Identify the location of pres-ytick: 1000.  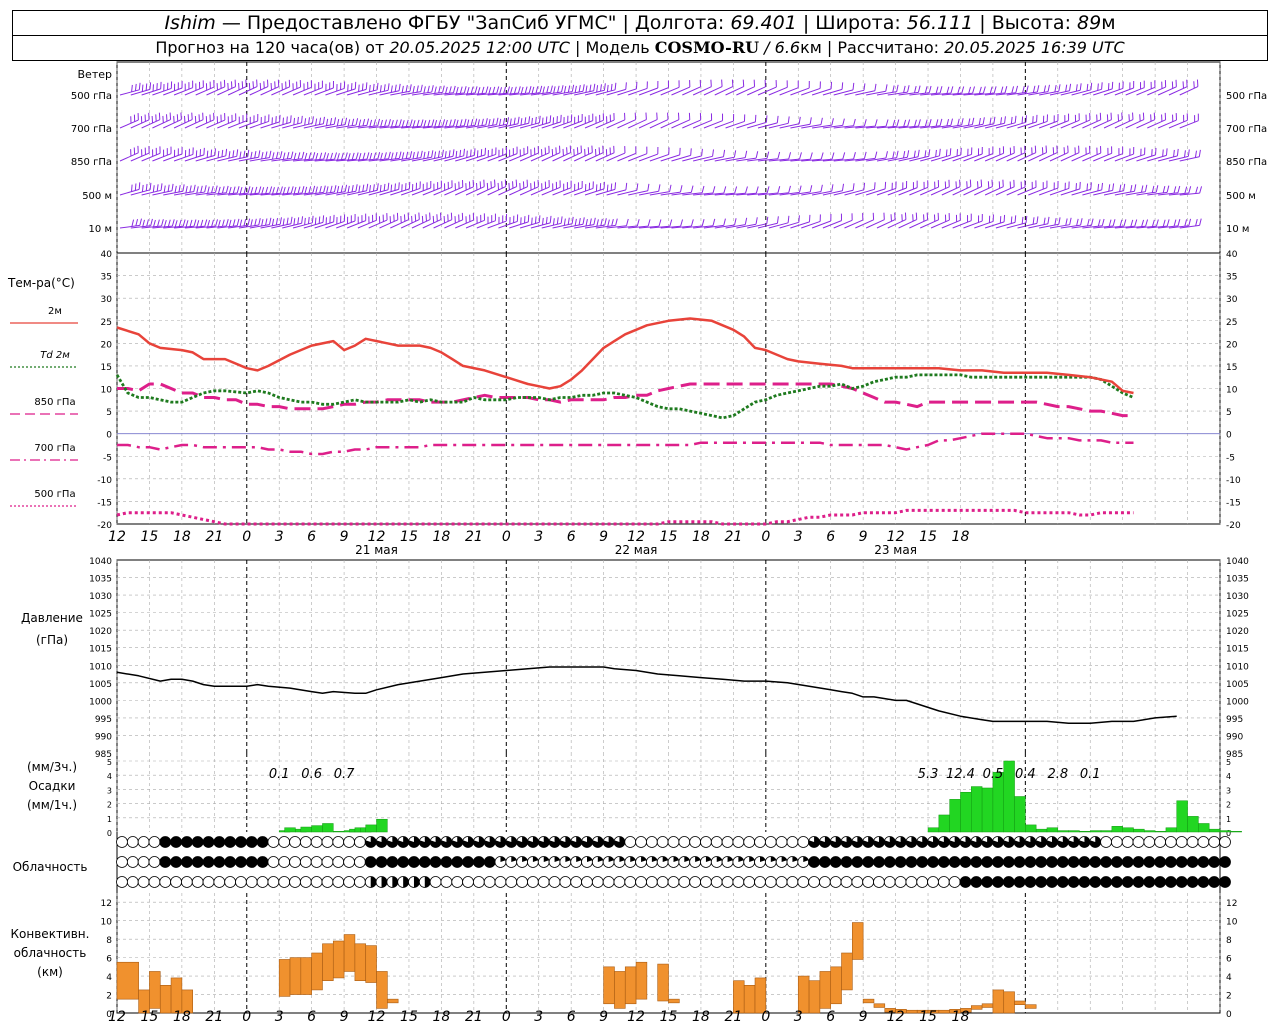
(100, 702).